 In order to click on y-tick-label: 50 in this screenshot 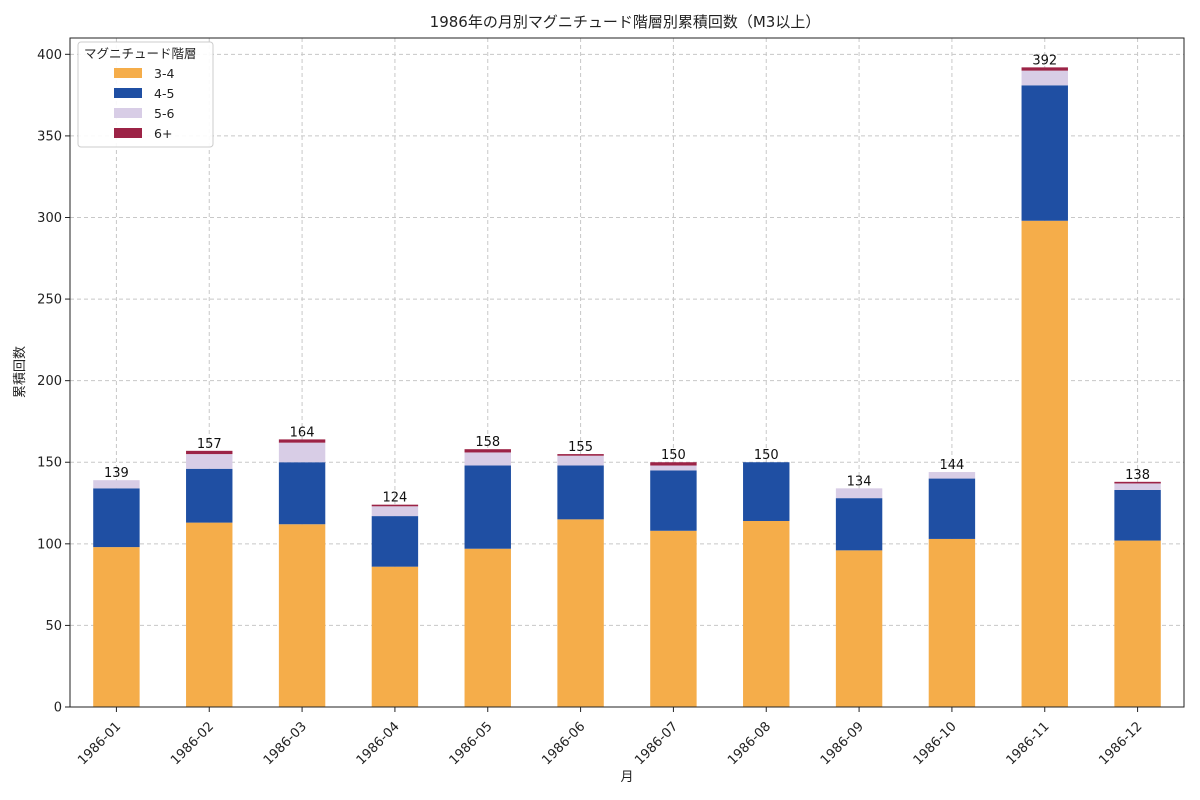, I will do `click(53, 626)`.